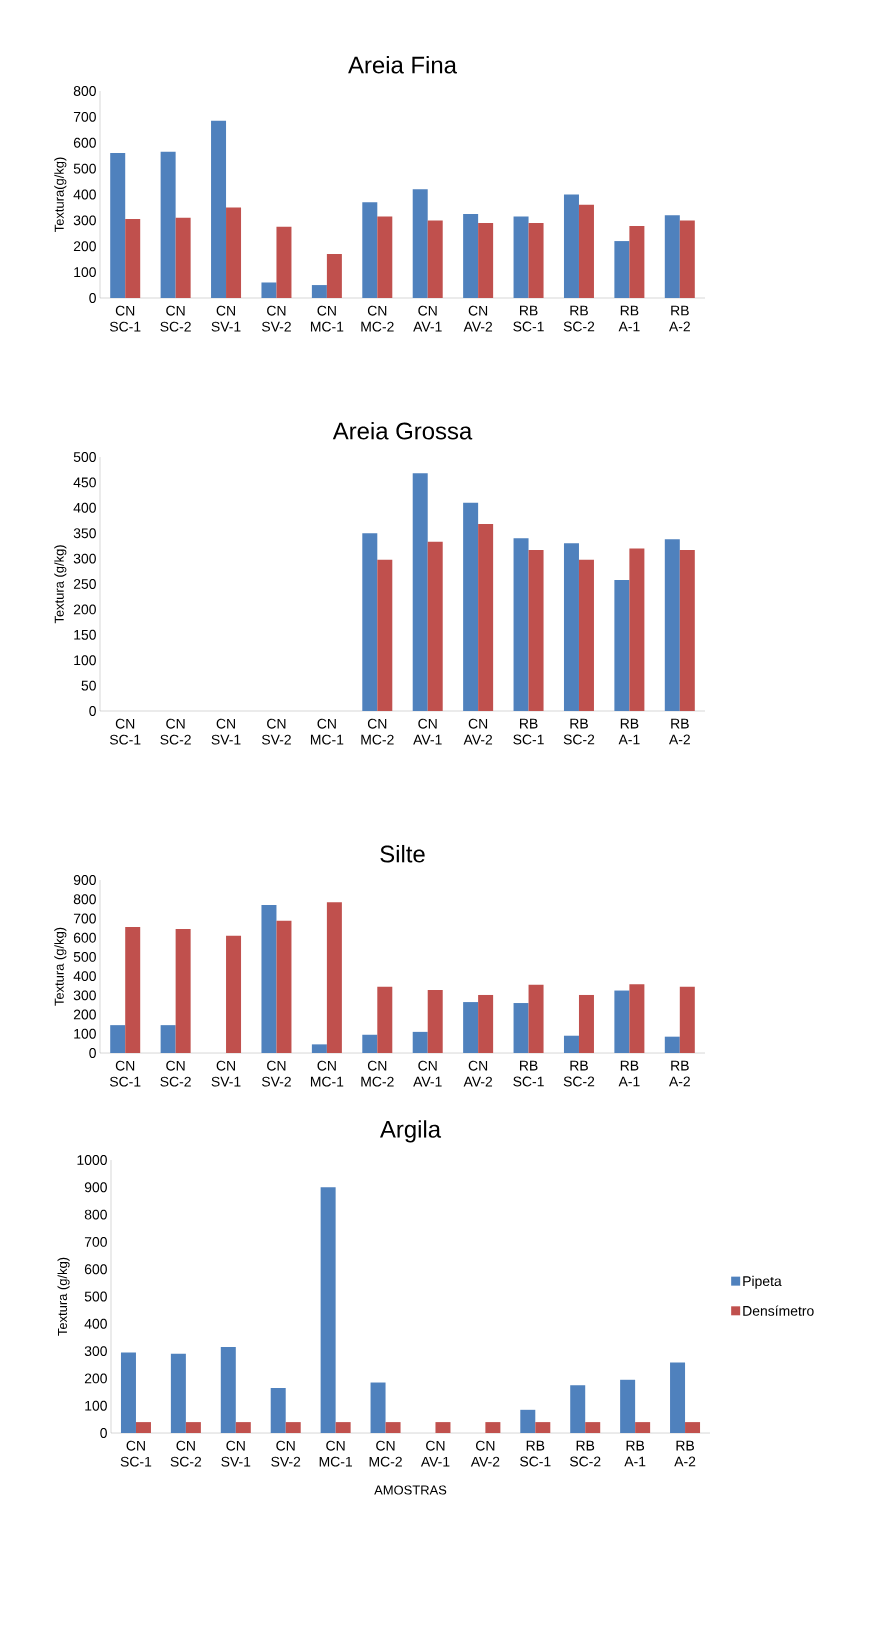 The width and height of the screenshot is (887, 1631). What do you see at coordinates (762, 1282) in the screenshot?
I see `legend-label: Pipeta` at bounding box center [762, 1282].